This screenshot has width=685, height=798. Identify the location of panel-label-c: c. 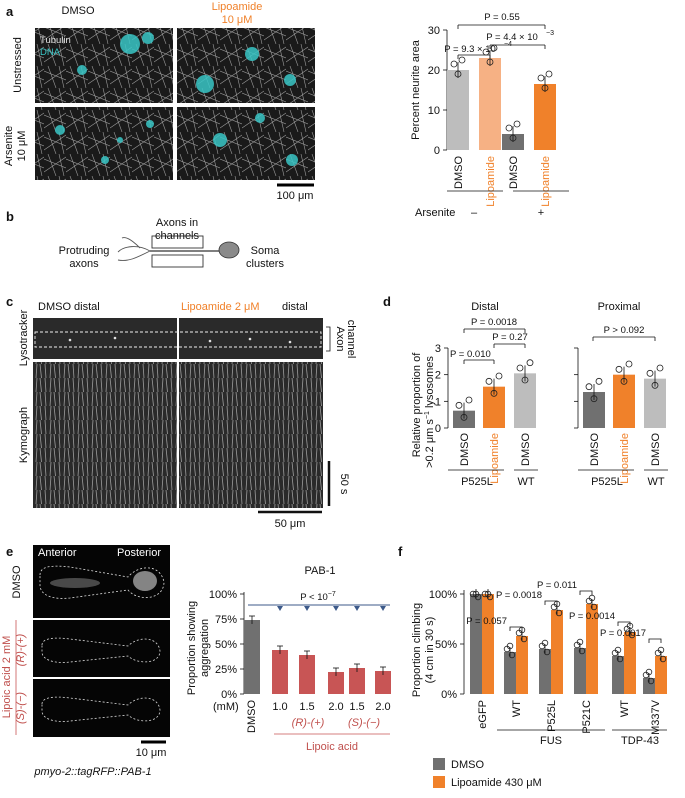
(9, 301).